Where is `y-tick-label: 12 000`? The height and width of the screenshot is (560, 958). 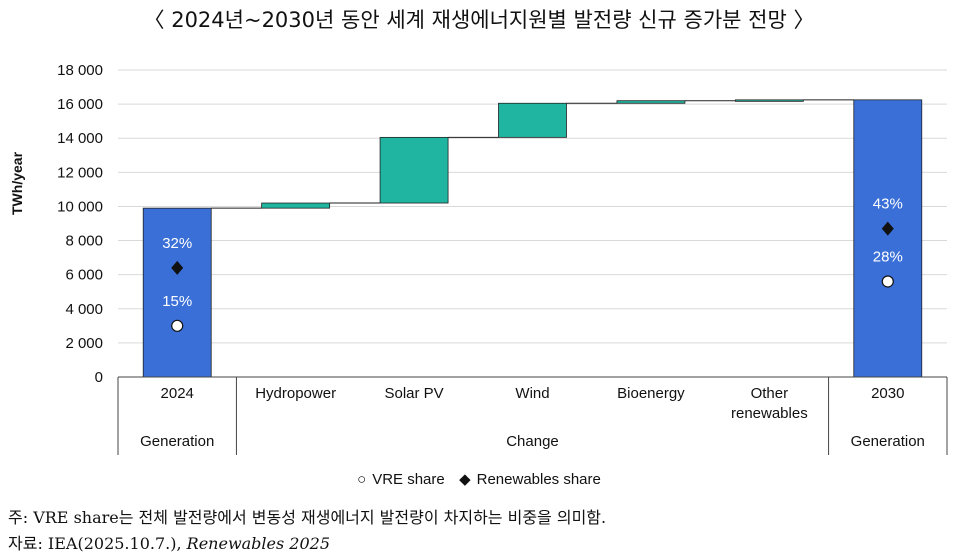 y-tick-label: 12 000 is located at coordinates (80, 172).